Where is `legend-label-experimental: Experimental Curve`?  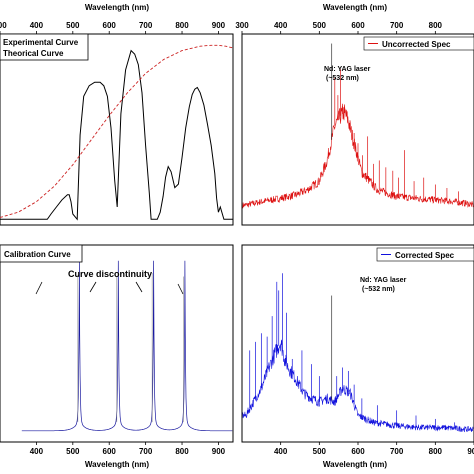 legend-label-experimental: Experimental Curve is located at coordinates (41, 42).